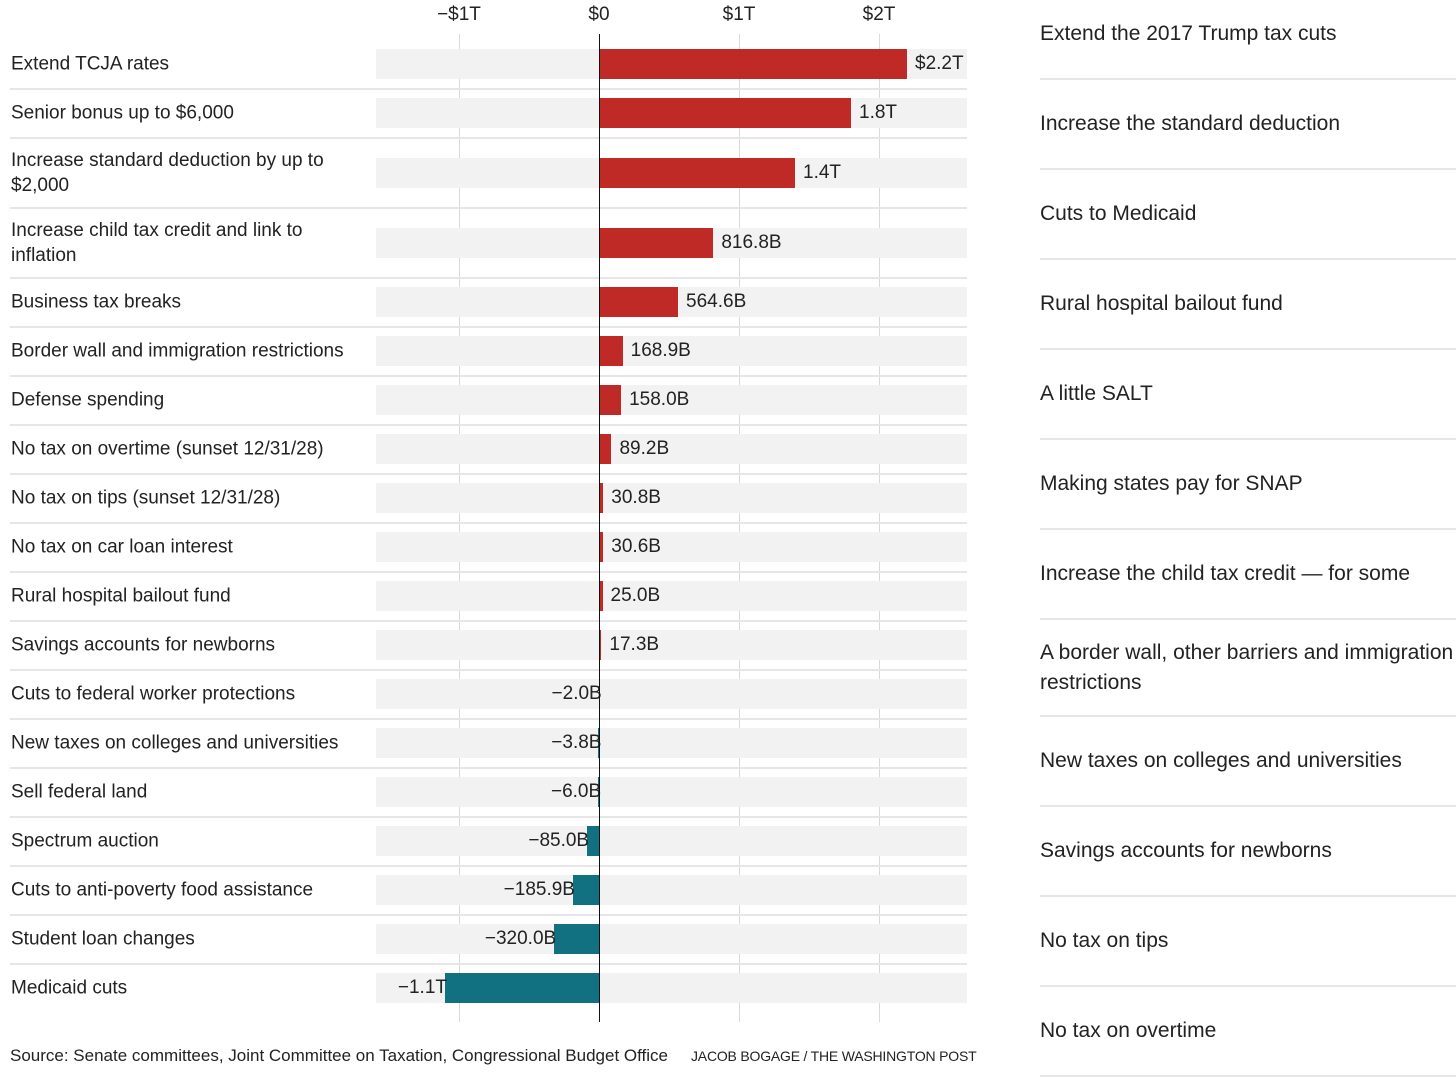 Image resolution: width=1456 pixels, height=1077 pixels. What do you see at coordinates (422, 987) in the screenshot?
I see `value-label: −1.1T` at bounding box center [422, 987].